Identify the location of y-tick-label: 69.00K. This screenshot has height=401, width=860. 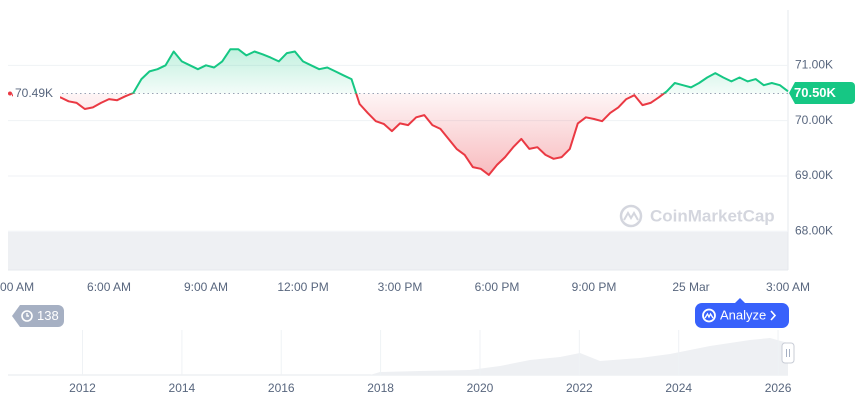
(814, 175).